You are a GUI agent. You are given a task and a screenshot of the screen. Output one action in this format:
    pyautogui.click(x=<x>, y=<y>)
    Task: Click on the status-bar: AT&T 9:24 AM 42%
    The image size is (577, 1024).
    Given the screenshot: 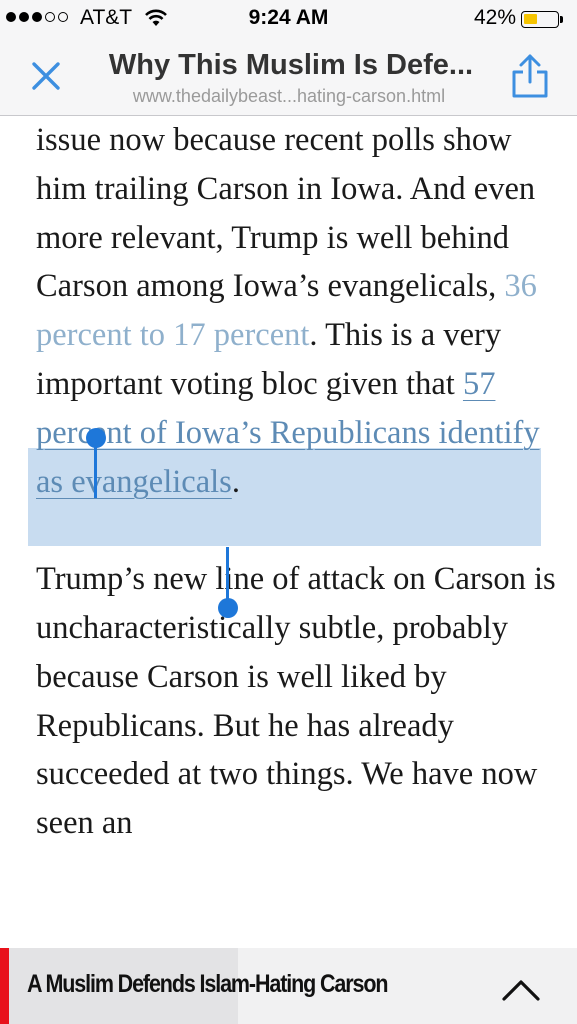 What is the action you would take?
    pyautogui.click(x=288, y=18)
    